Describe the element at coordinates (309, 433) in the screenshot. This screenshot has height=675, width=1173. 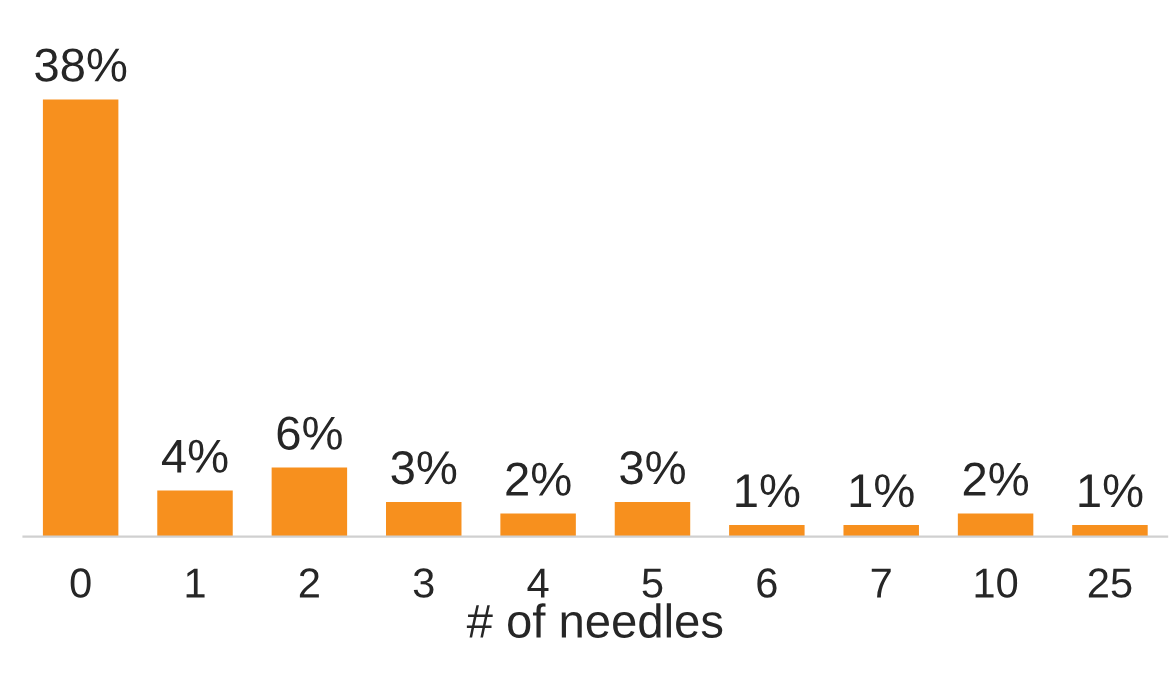
I see `data-label: 6%` at that location.